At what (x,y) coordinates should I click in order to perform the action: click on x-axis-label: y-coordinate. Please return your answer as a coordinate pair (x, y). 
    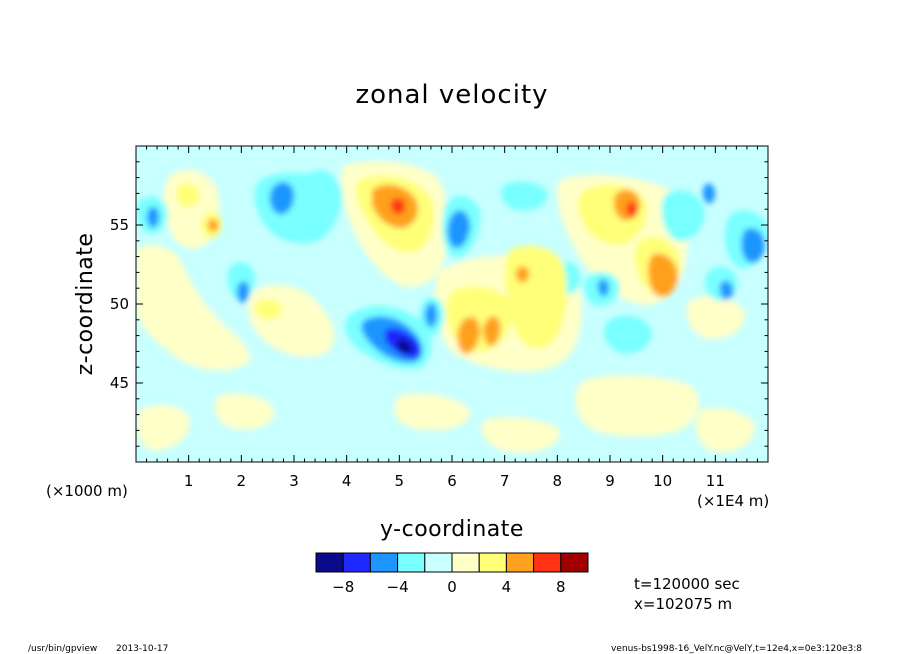
    Looking at the image, I should click on (452, 529).